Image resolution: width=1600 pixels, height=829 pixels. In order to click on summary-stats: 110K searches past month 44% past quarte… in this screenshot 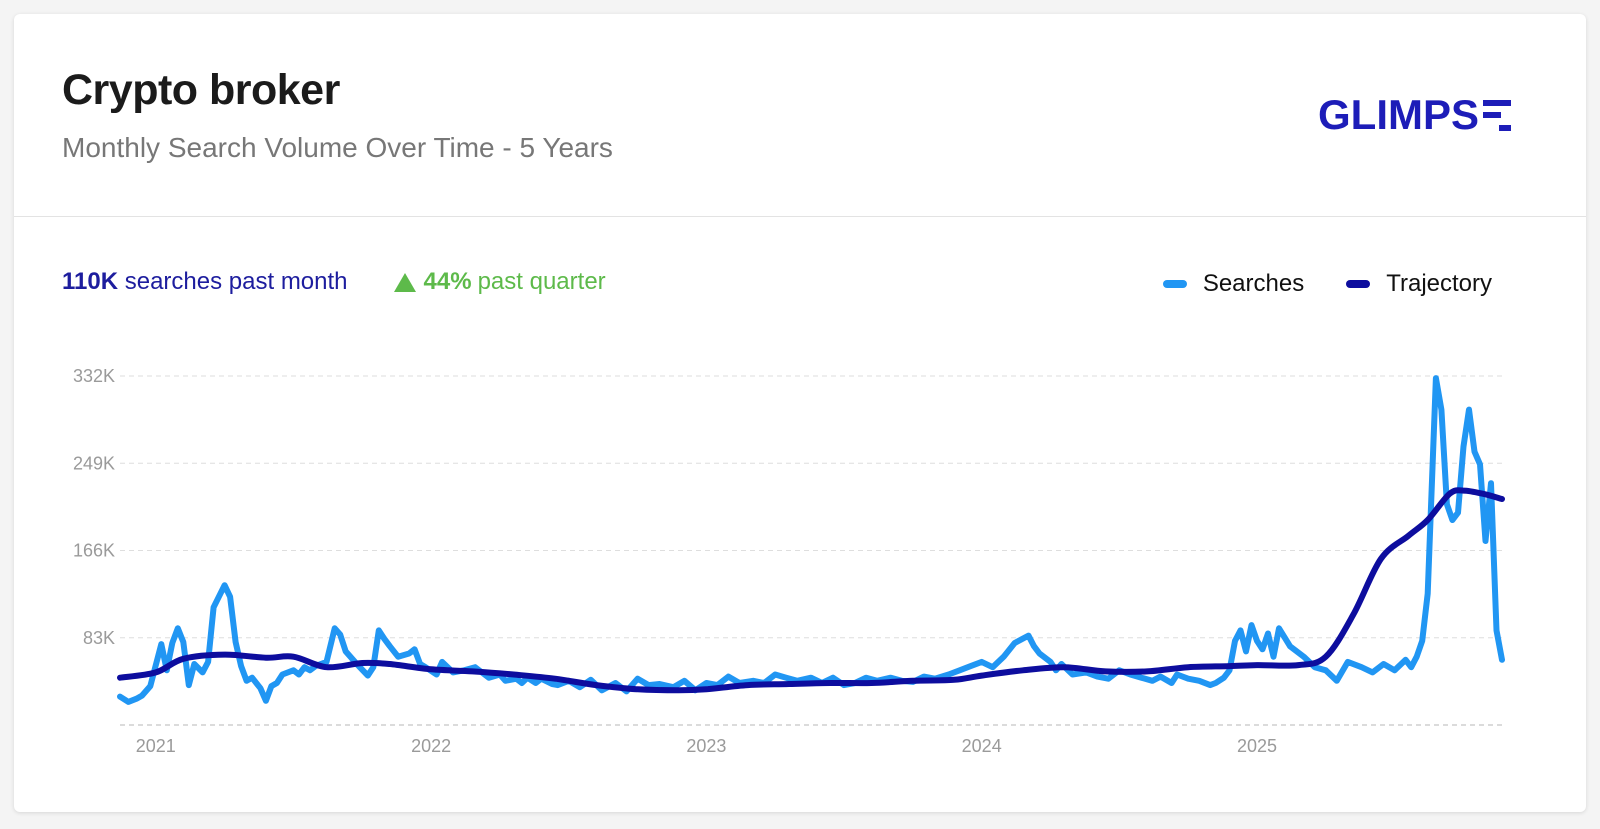, I will do `click(334, 282)`.